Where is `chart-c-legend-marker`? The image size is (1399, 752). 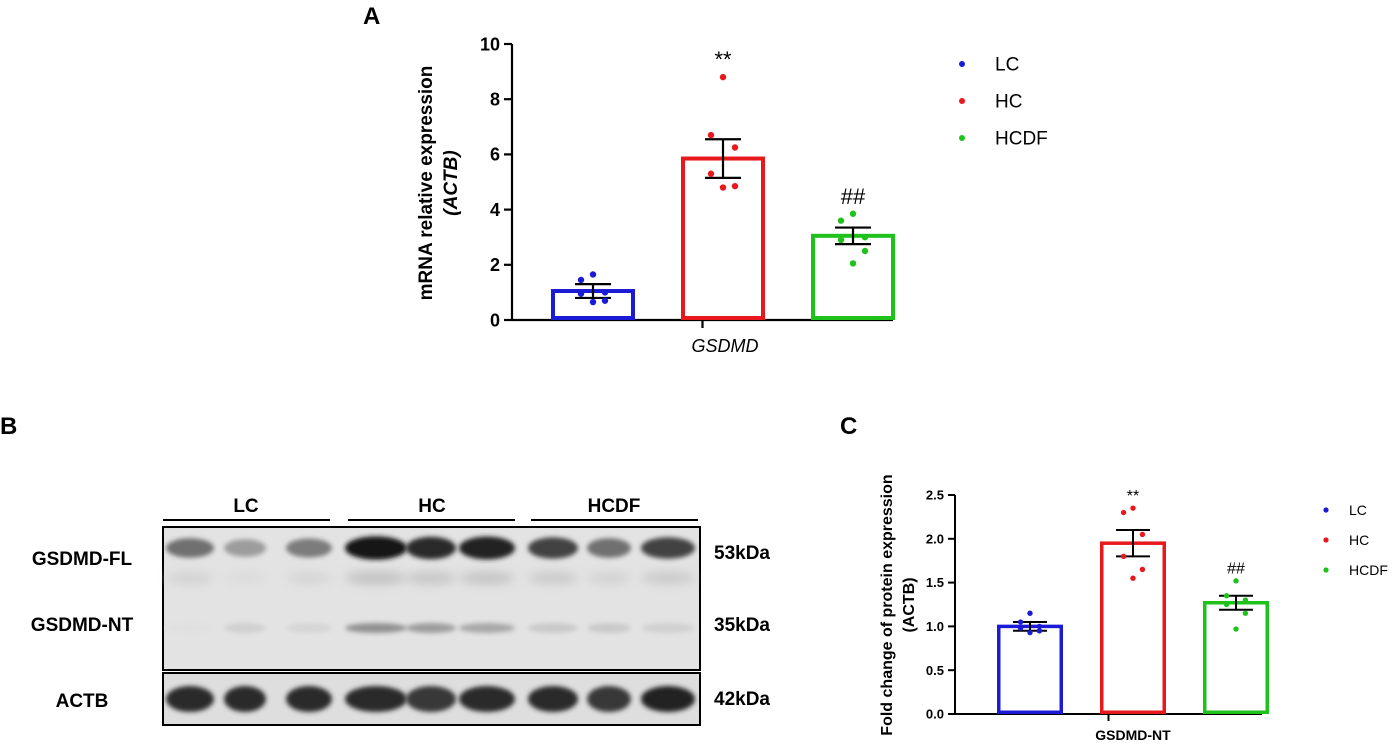 chart-c-legend-marker is located at coordinates (1326, 510).